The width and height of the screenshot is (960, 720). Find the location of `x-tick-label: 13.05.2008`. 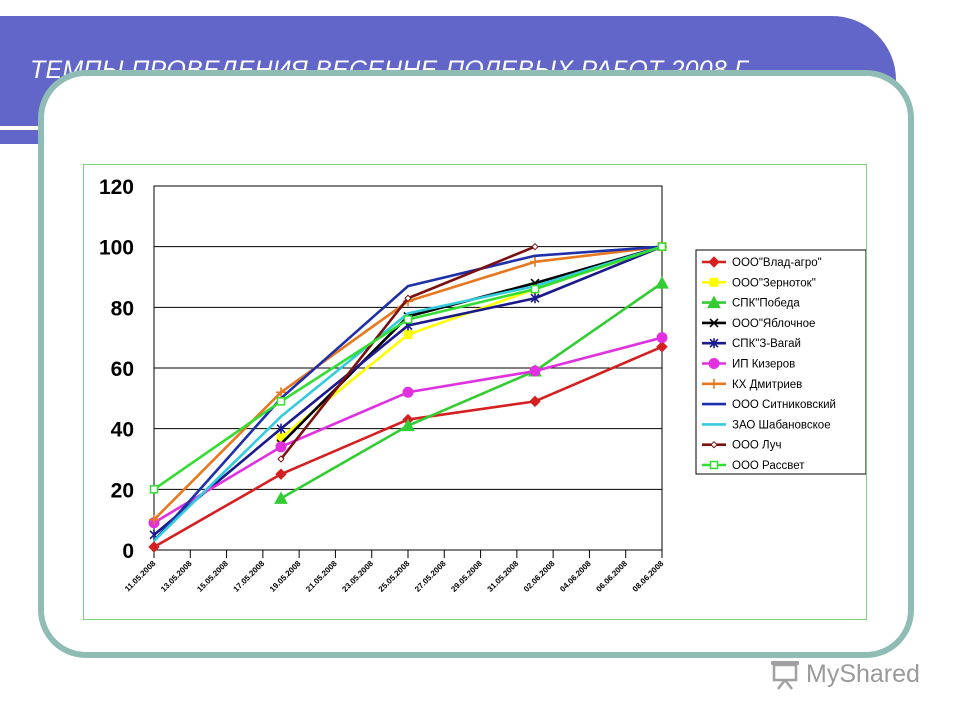

x-tick-label: 13.05.2008 is located at coordinates (176, 576).